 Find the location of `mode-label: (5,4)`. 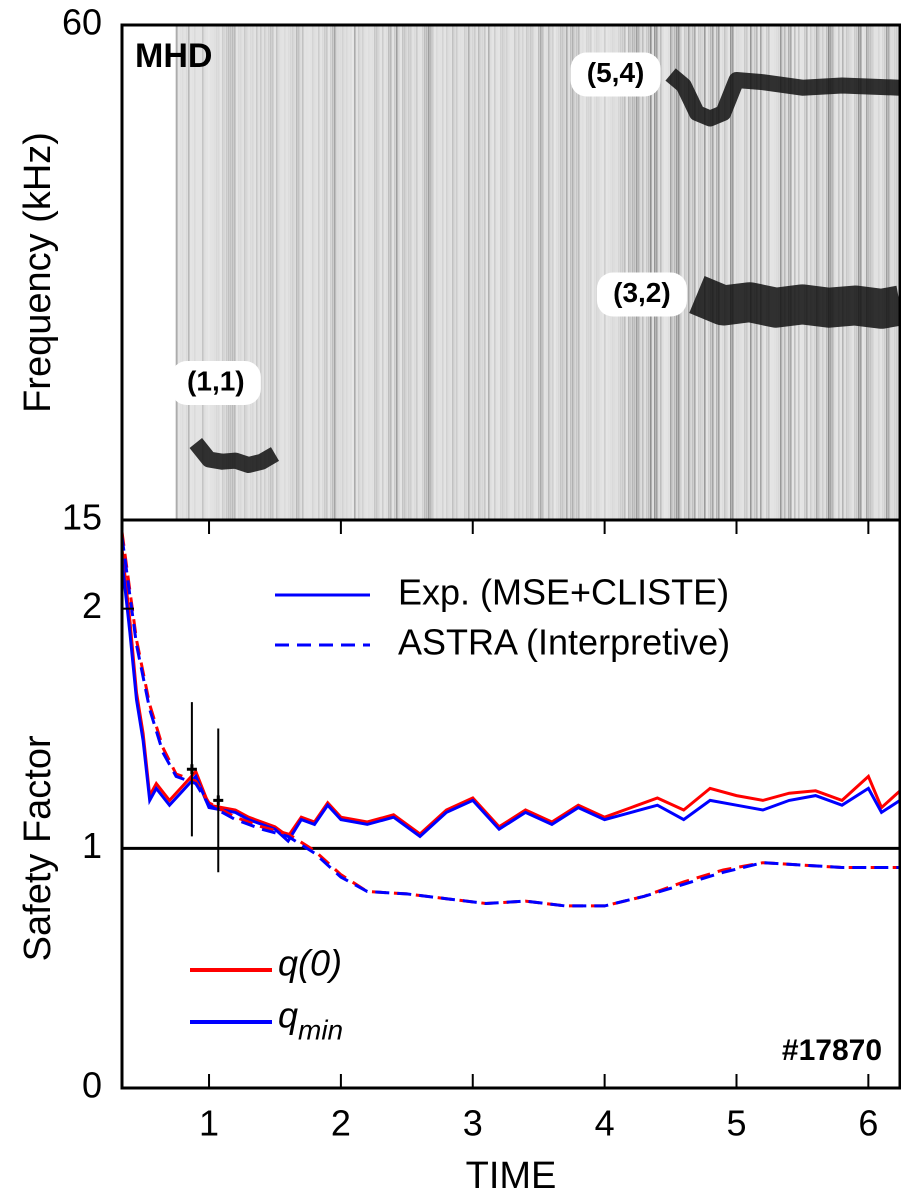

mode-label: (5,4) is located at coordinates (616, 72).